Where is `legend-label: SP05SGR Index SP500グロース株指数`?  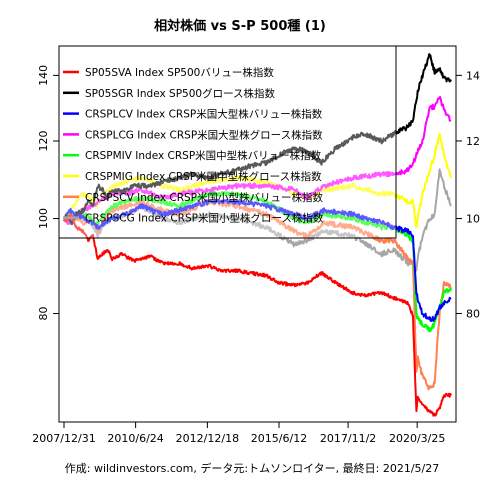
legend-label: SP05SGR Index SP500グロース株指数 is located at coordinates (180, 93).